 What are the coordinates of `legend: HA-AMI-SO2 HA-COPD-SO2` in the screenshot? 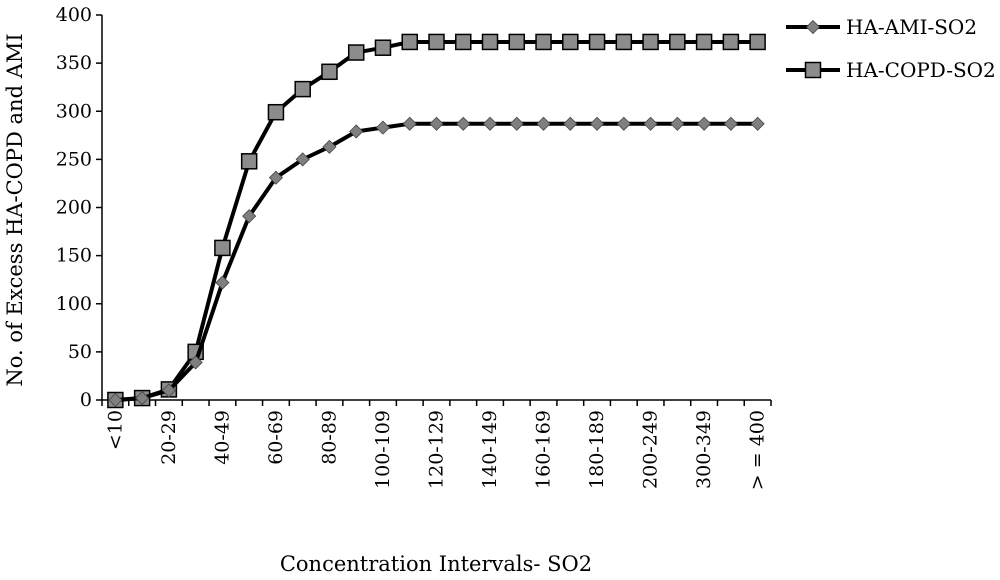 It's located at (891, 48).